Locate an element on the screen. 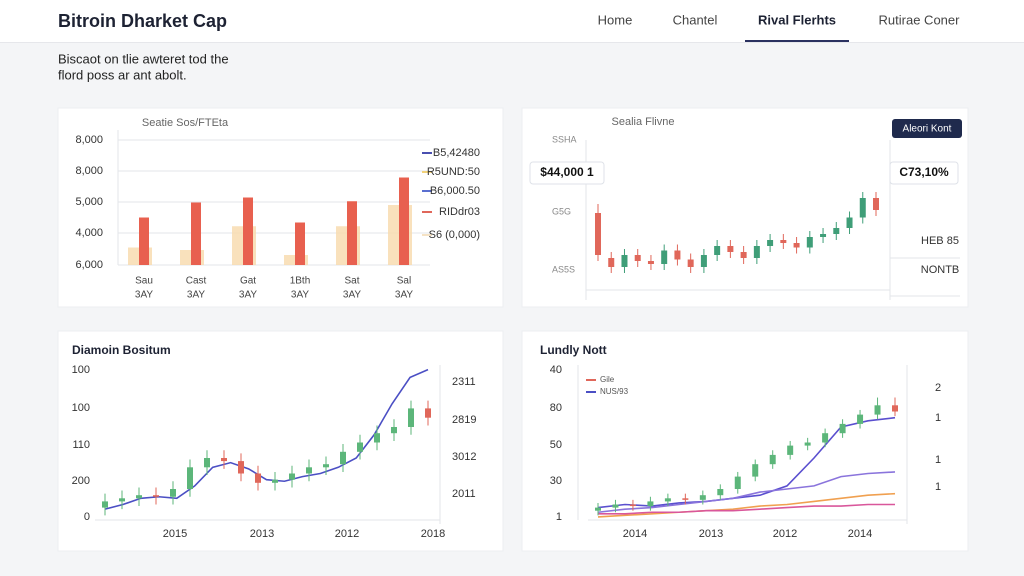 Image resolution: width=1024 pixels, height=576 pixels. y2-label: HEB 85 is located at coordinates (940, 241).